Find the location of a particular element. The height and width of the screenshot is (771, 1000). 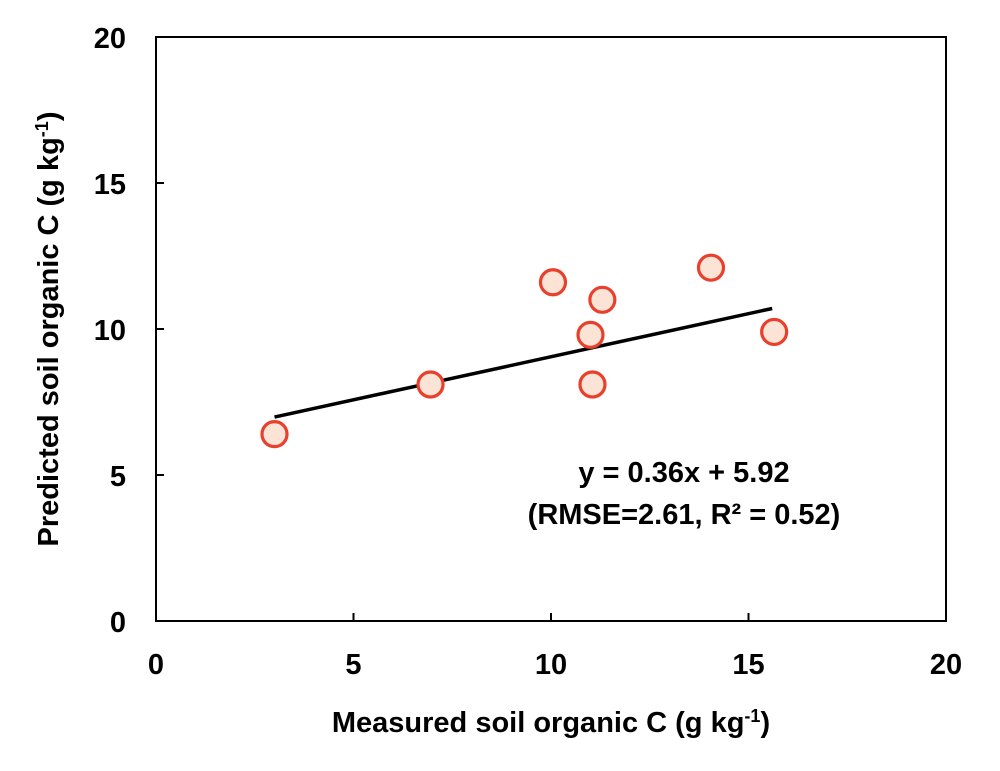

x-axis-title: Measured soil organic C (g kg-1) is located at coordinates (551, 722).